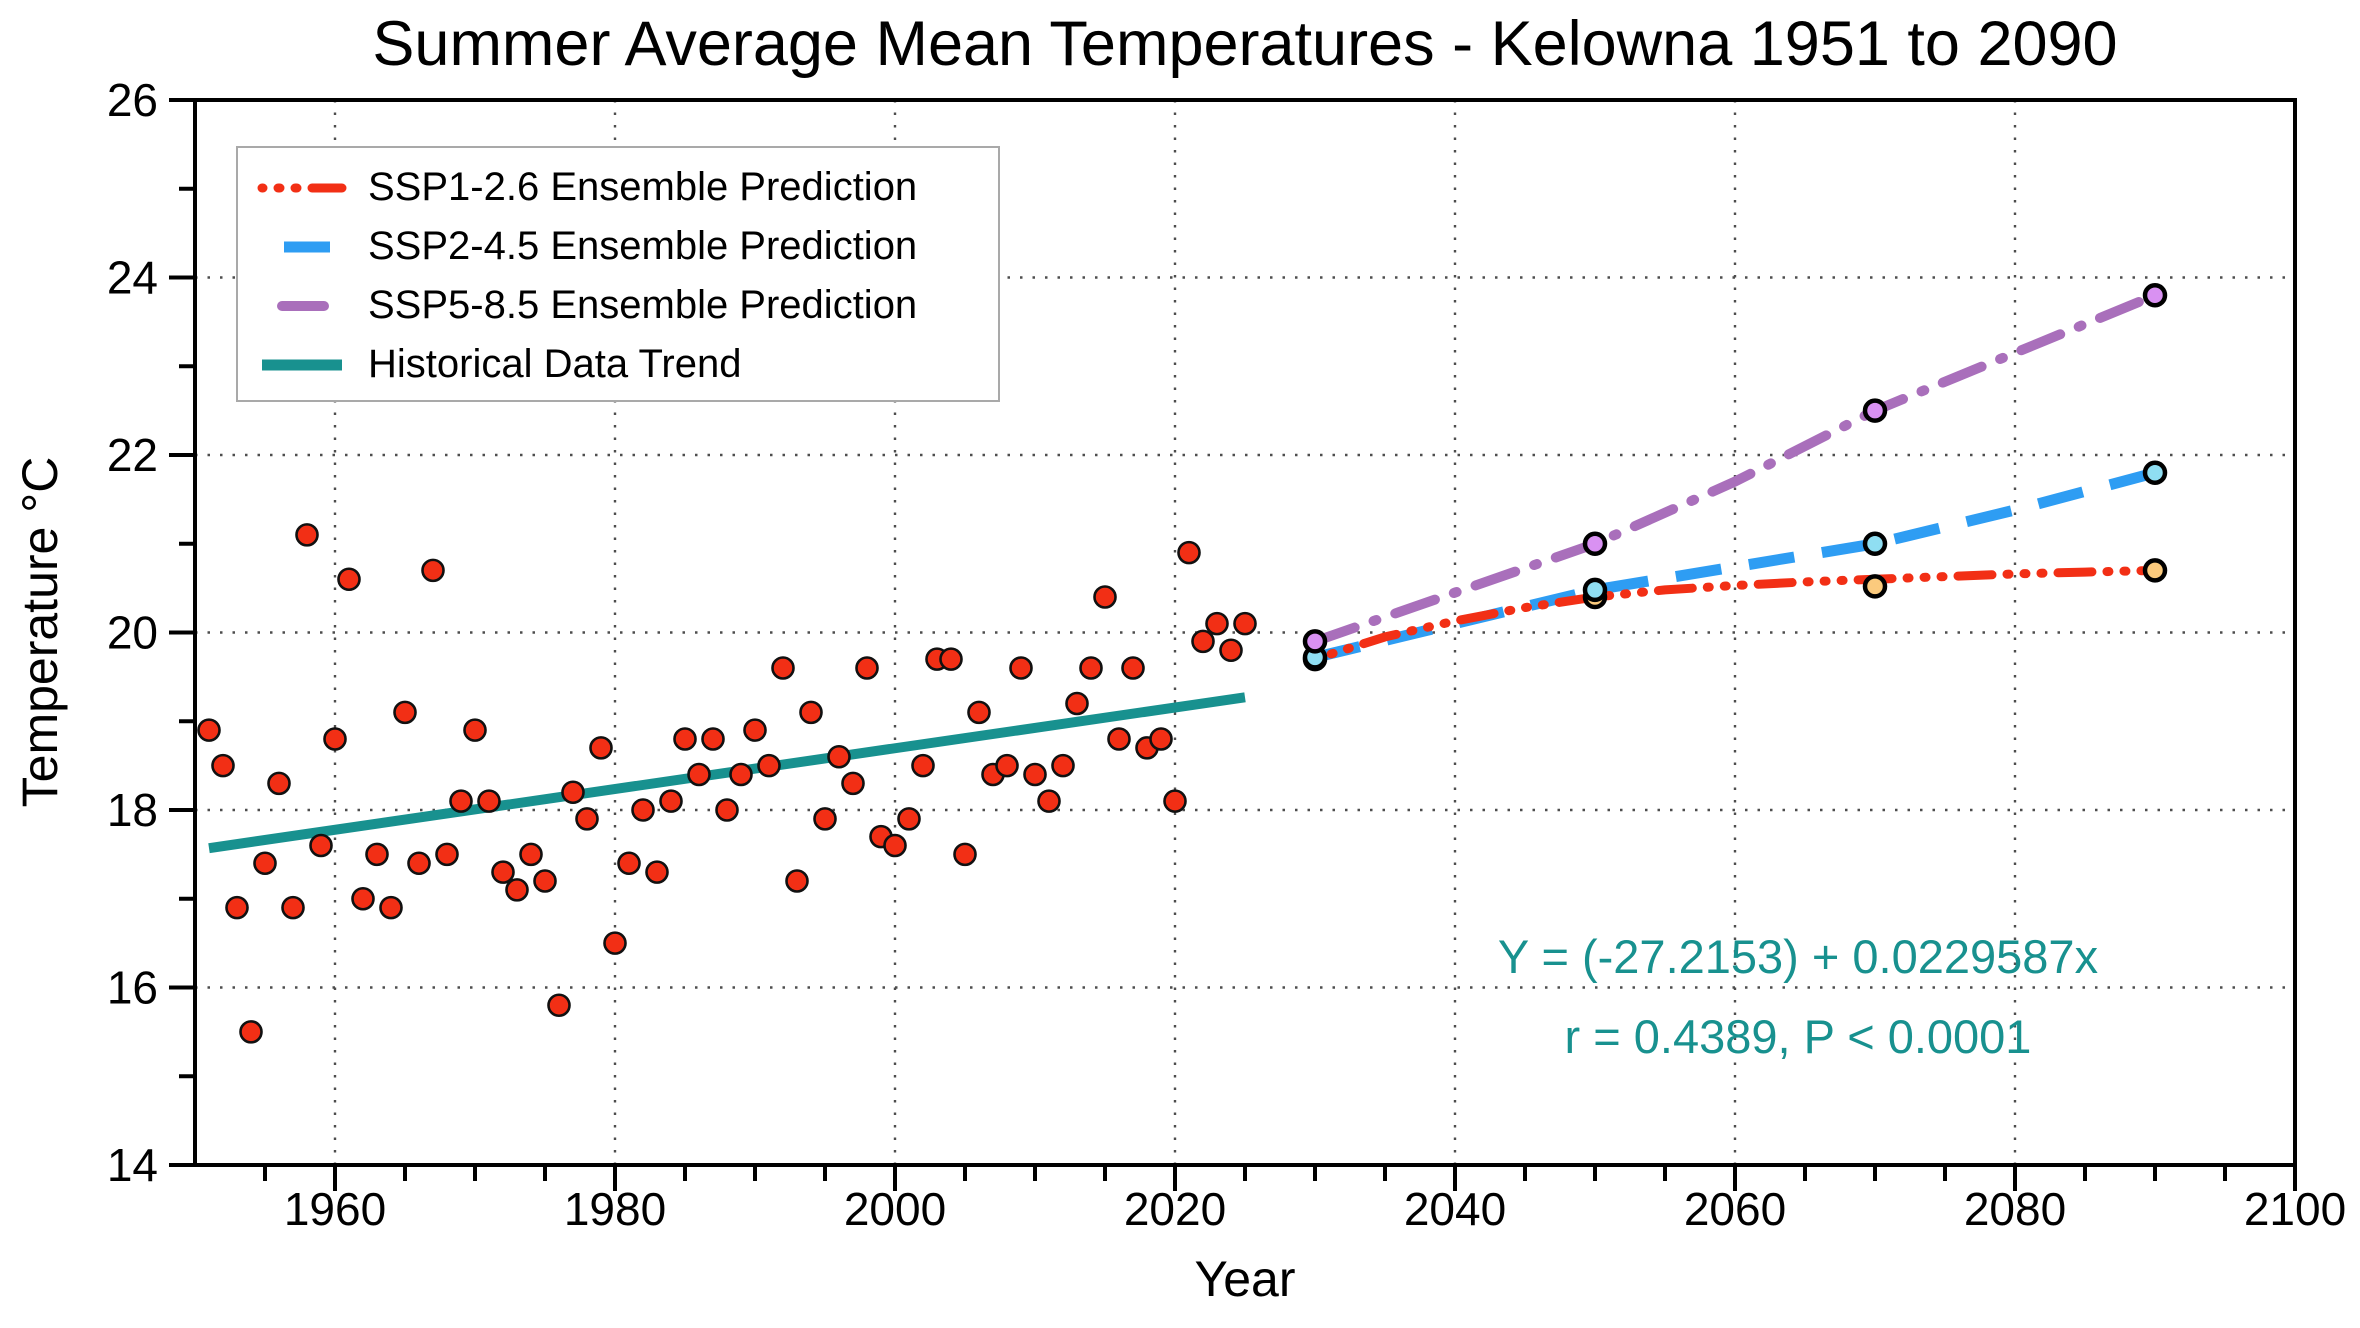 Image resolution: width=2360 pixels, height=1328 pixels. Describe the element at coordinates (132, 810) in the screenshot. I see `y-tick-label: 18` at that location.